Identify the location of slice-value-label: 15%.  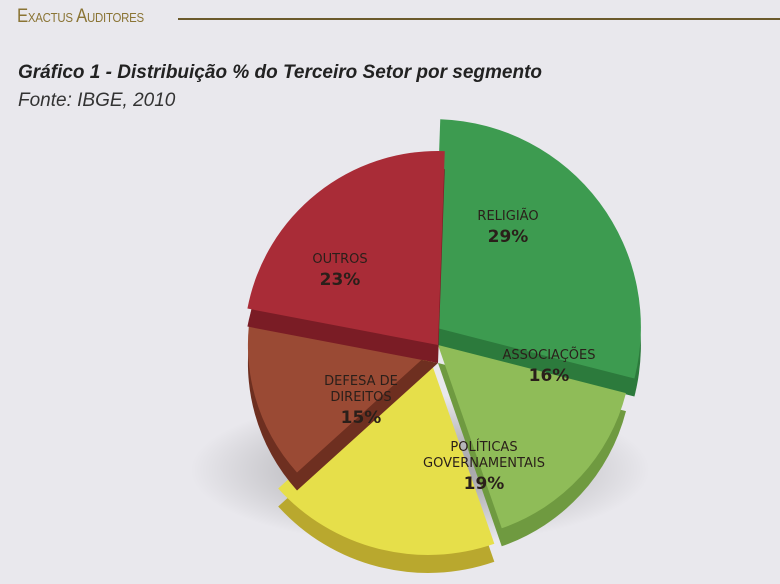
(361, 418).